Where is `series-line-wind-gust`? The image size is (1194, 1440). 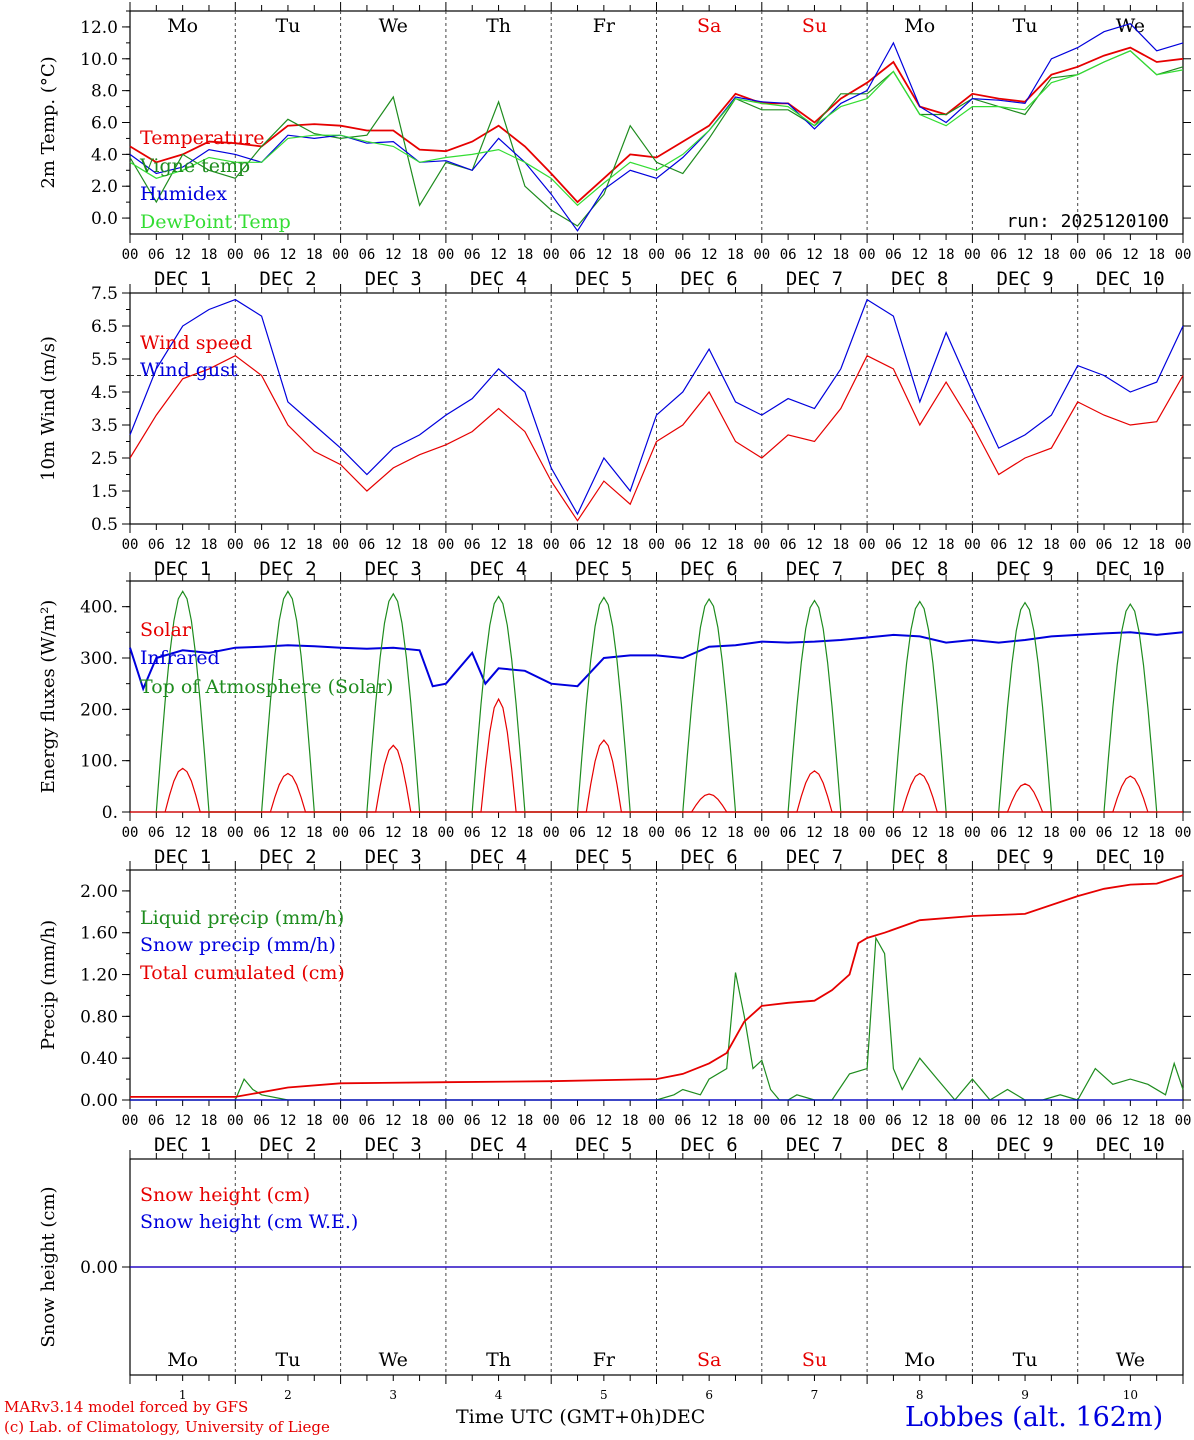
series-line-wind-gust is located at coordinates (656, 407).